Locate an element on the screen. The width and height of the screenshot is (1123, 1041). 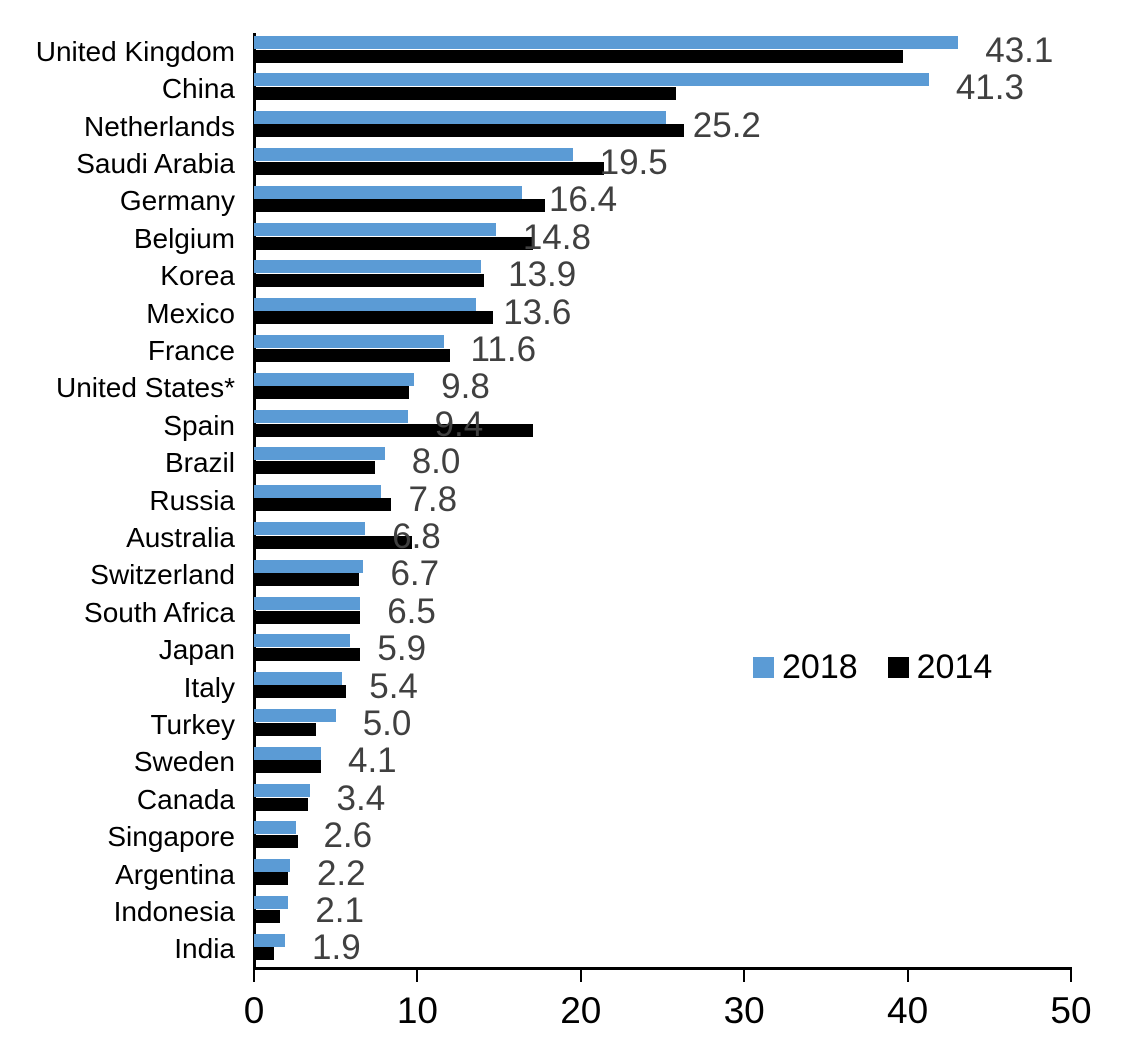
data-label-singapore: 2.6 is located at coordinates (348, 836).